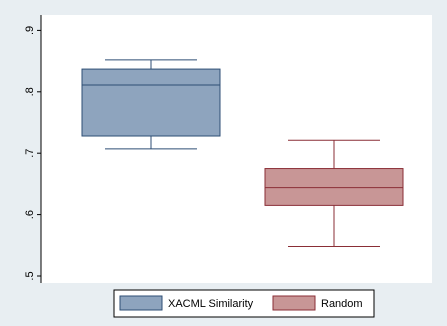  I want to click on legend-label: Random, so click(342, 304).